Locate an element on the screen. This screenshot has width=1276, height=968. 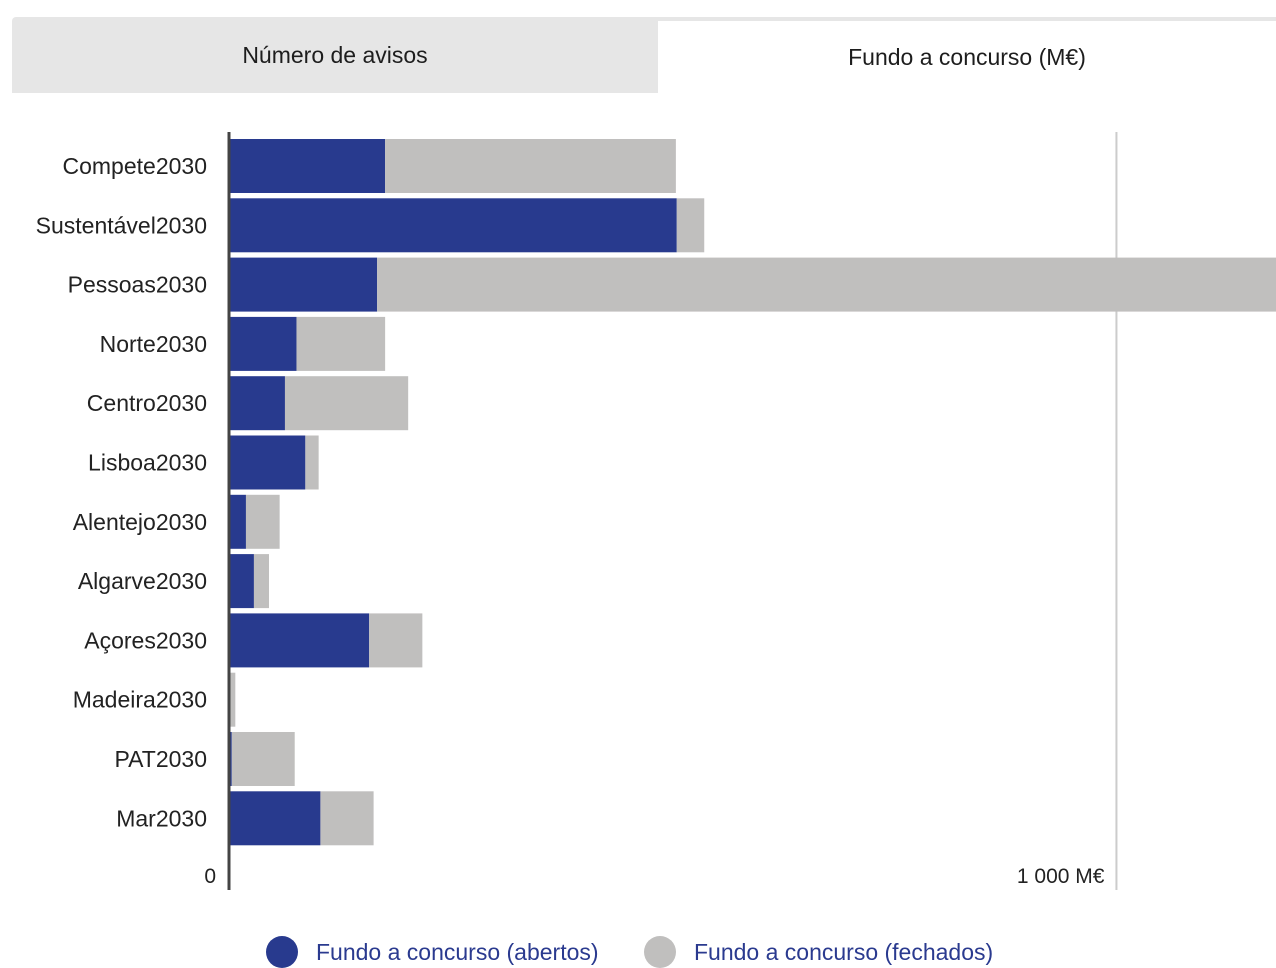
category-label: Açores2030 is located at coordinates (145, 640).